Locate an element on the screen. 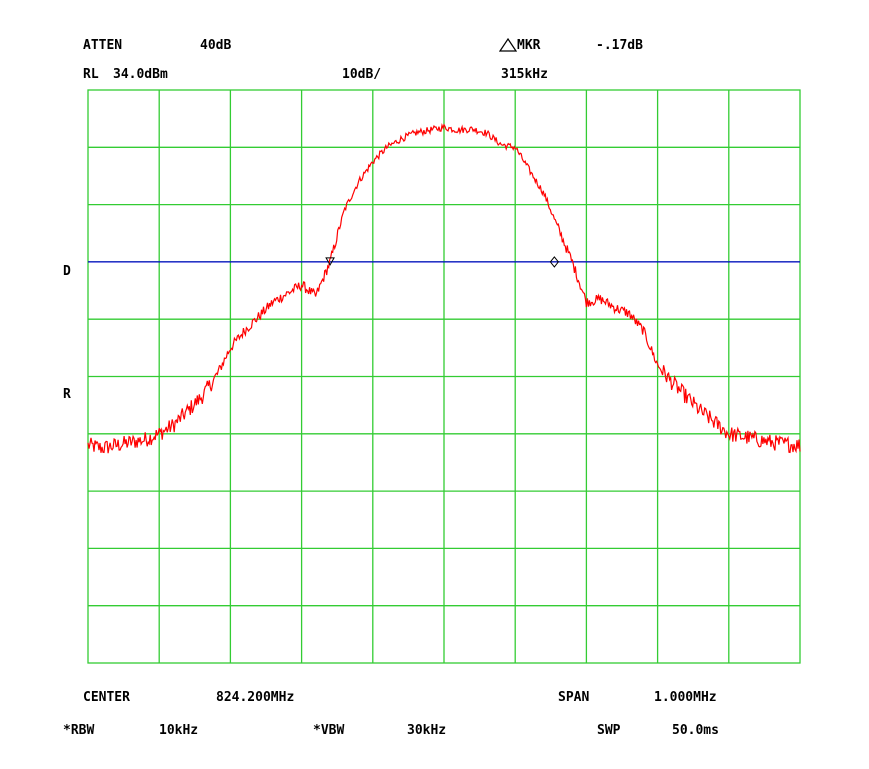  center-value: 824.200MHz is located at coordinates (255, 697).